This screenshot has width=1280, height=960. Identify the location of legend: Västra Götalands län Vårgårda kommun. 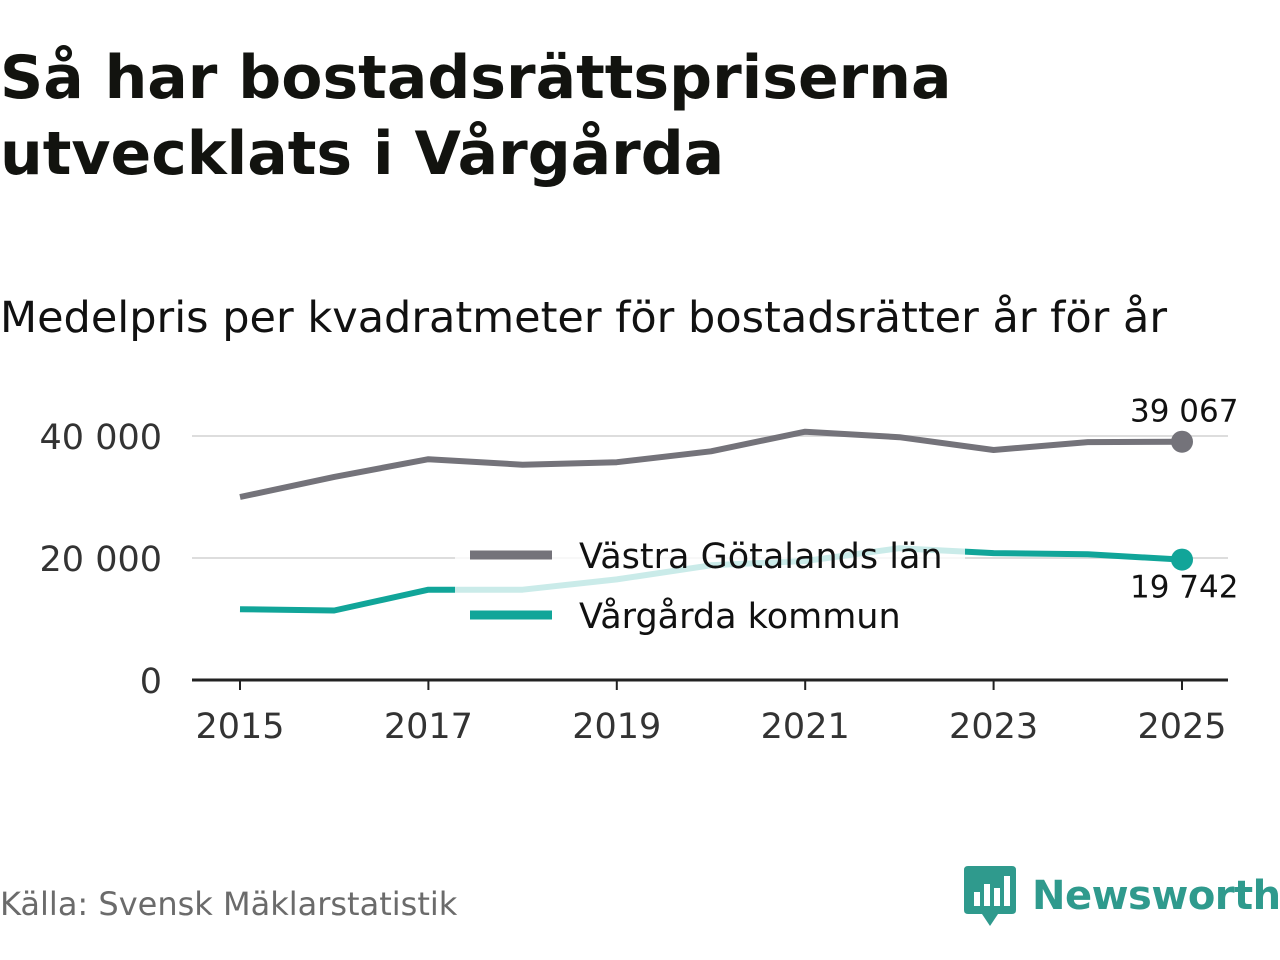
(710, 584).